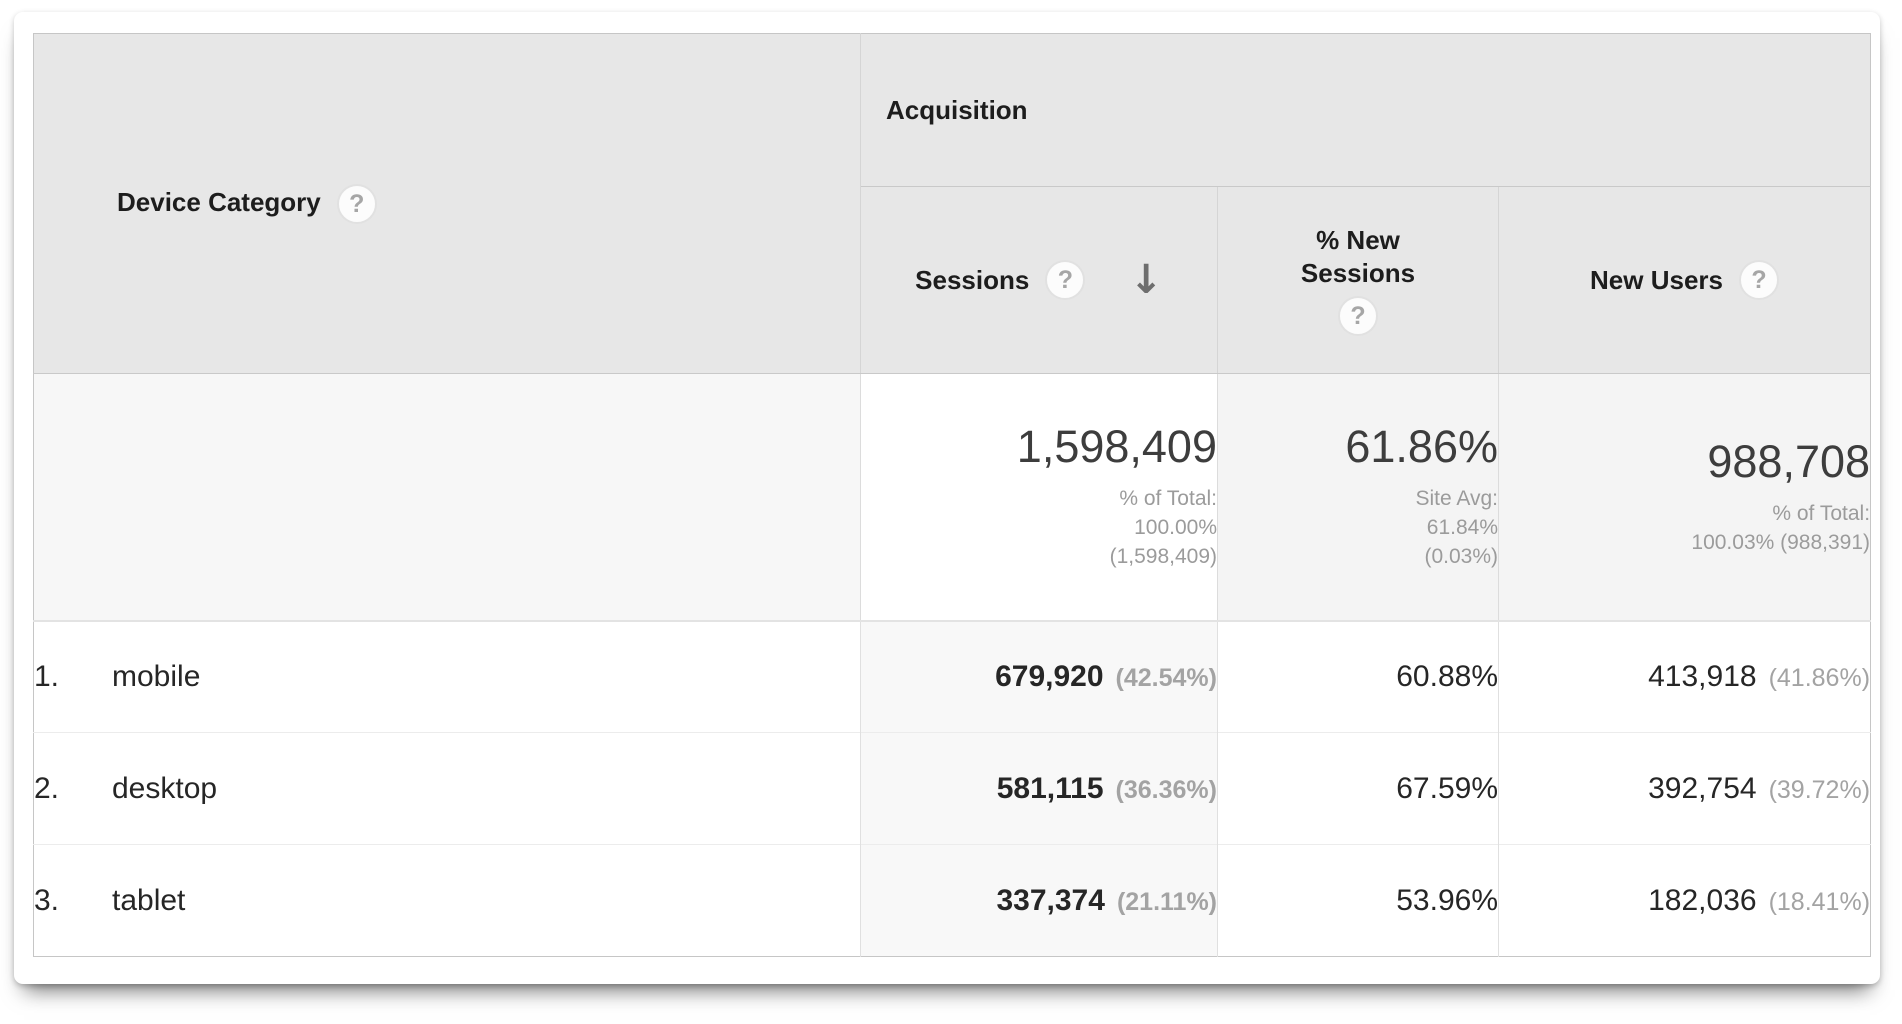 The image size is (1902, 1024). I want to click on column-header-percent-new-sessions: % New Sessions?, so click(1358, 280).